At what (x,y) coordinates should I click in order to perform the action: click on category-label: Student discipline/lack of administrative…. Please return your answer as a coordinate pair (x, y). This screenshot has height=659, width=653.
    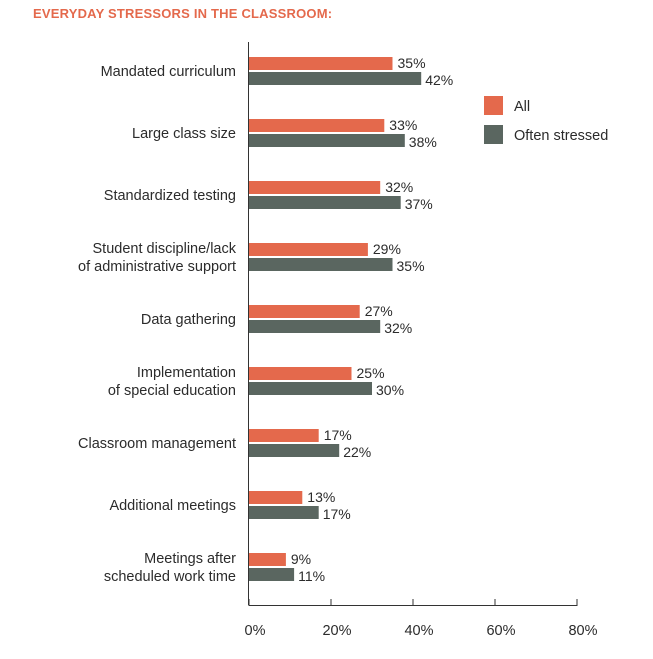
    Looking at the image, I should click on (157, 258).